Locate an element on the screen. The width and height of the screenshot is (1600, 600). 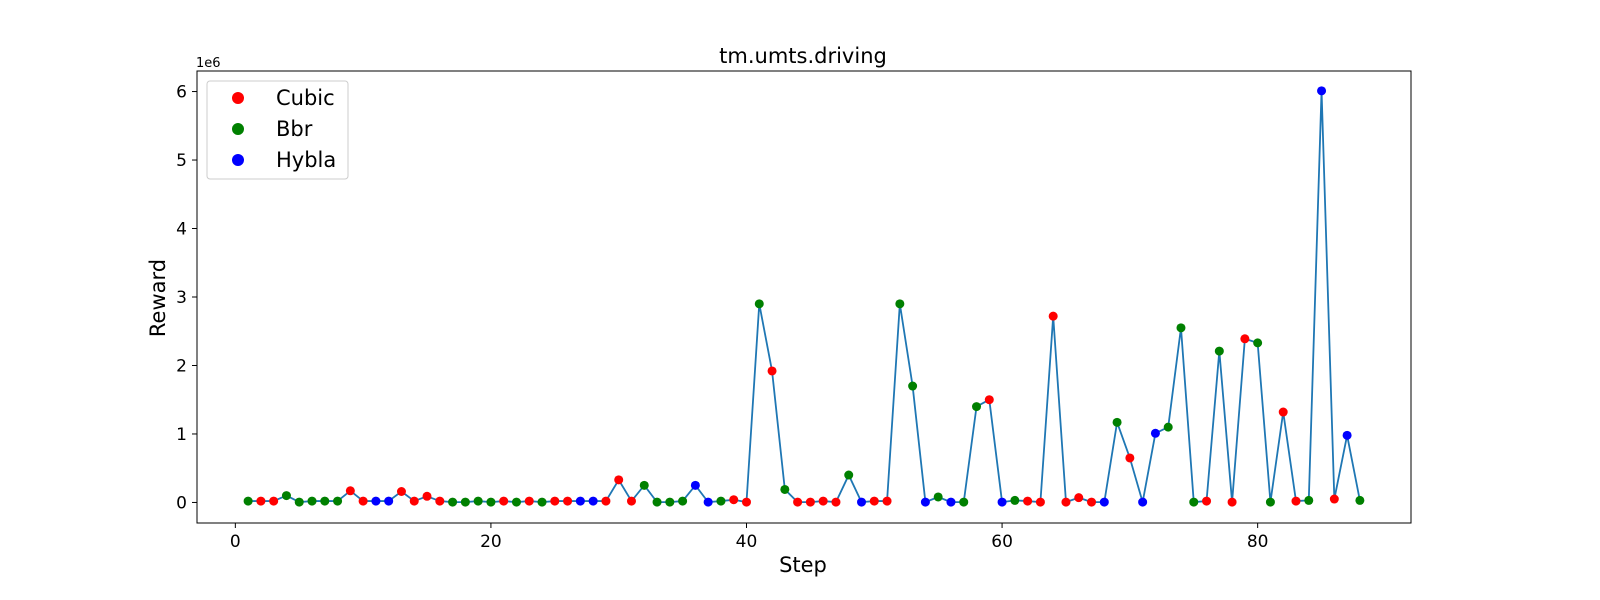
legend-items: Cubic Bbr Hybla is located at coordinates (284, 129).